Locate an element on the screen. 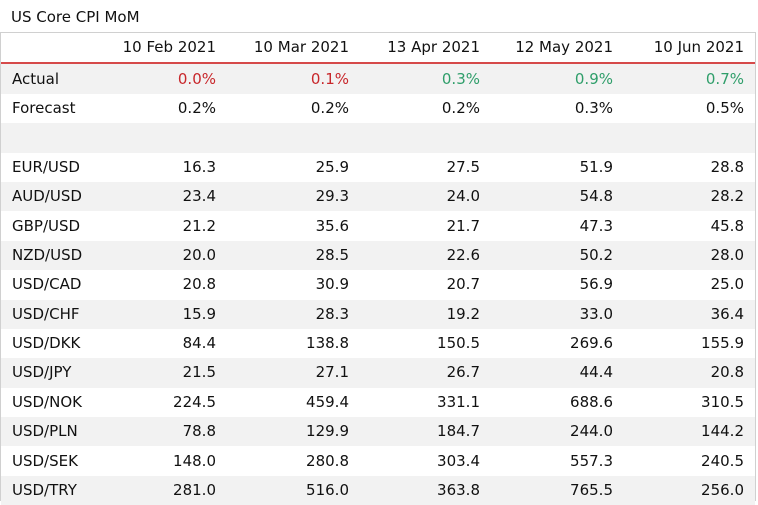 Image resolution: width=758 pixels, height=505 pixels. pair-value: 281.0 is located at coordinates (169, 490).